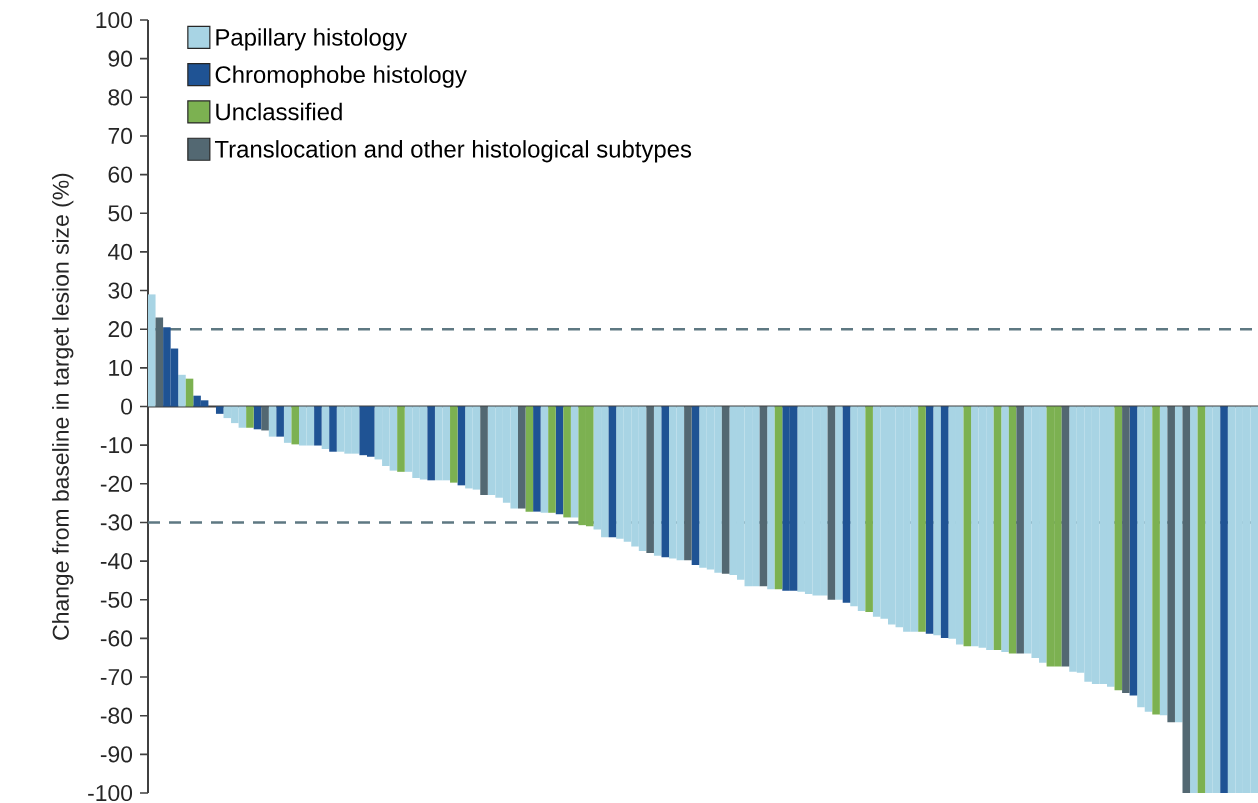 This screenshot has height=803, width=1258. Describe the element at coordinates (116, 445) in the screenshot. I see `y-tick-label: -10` at that location.